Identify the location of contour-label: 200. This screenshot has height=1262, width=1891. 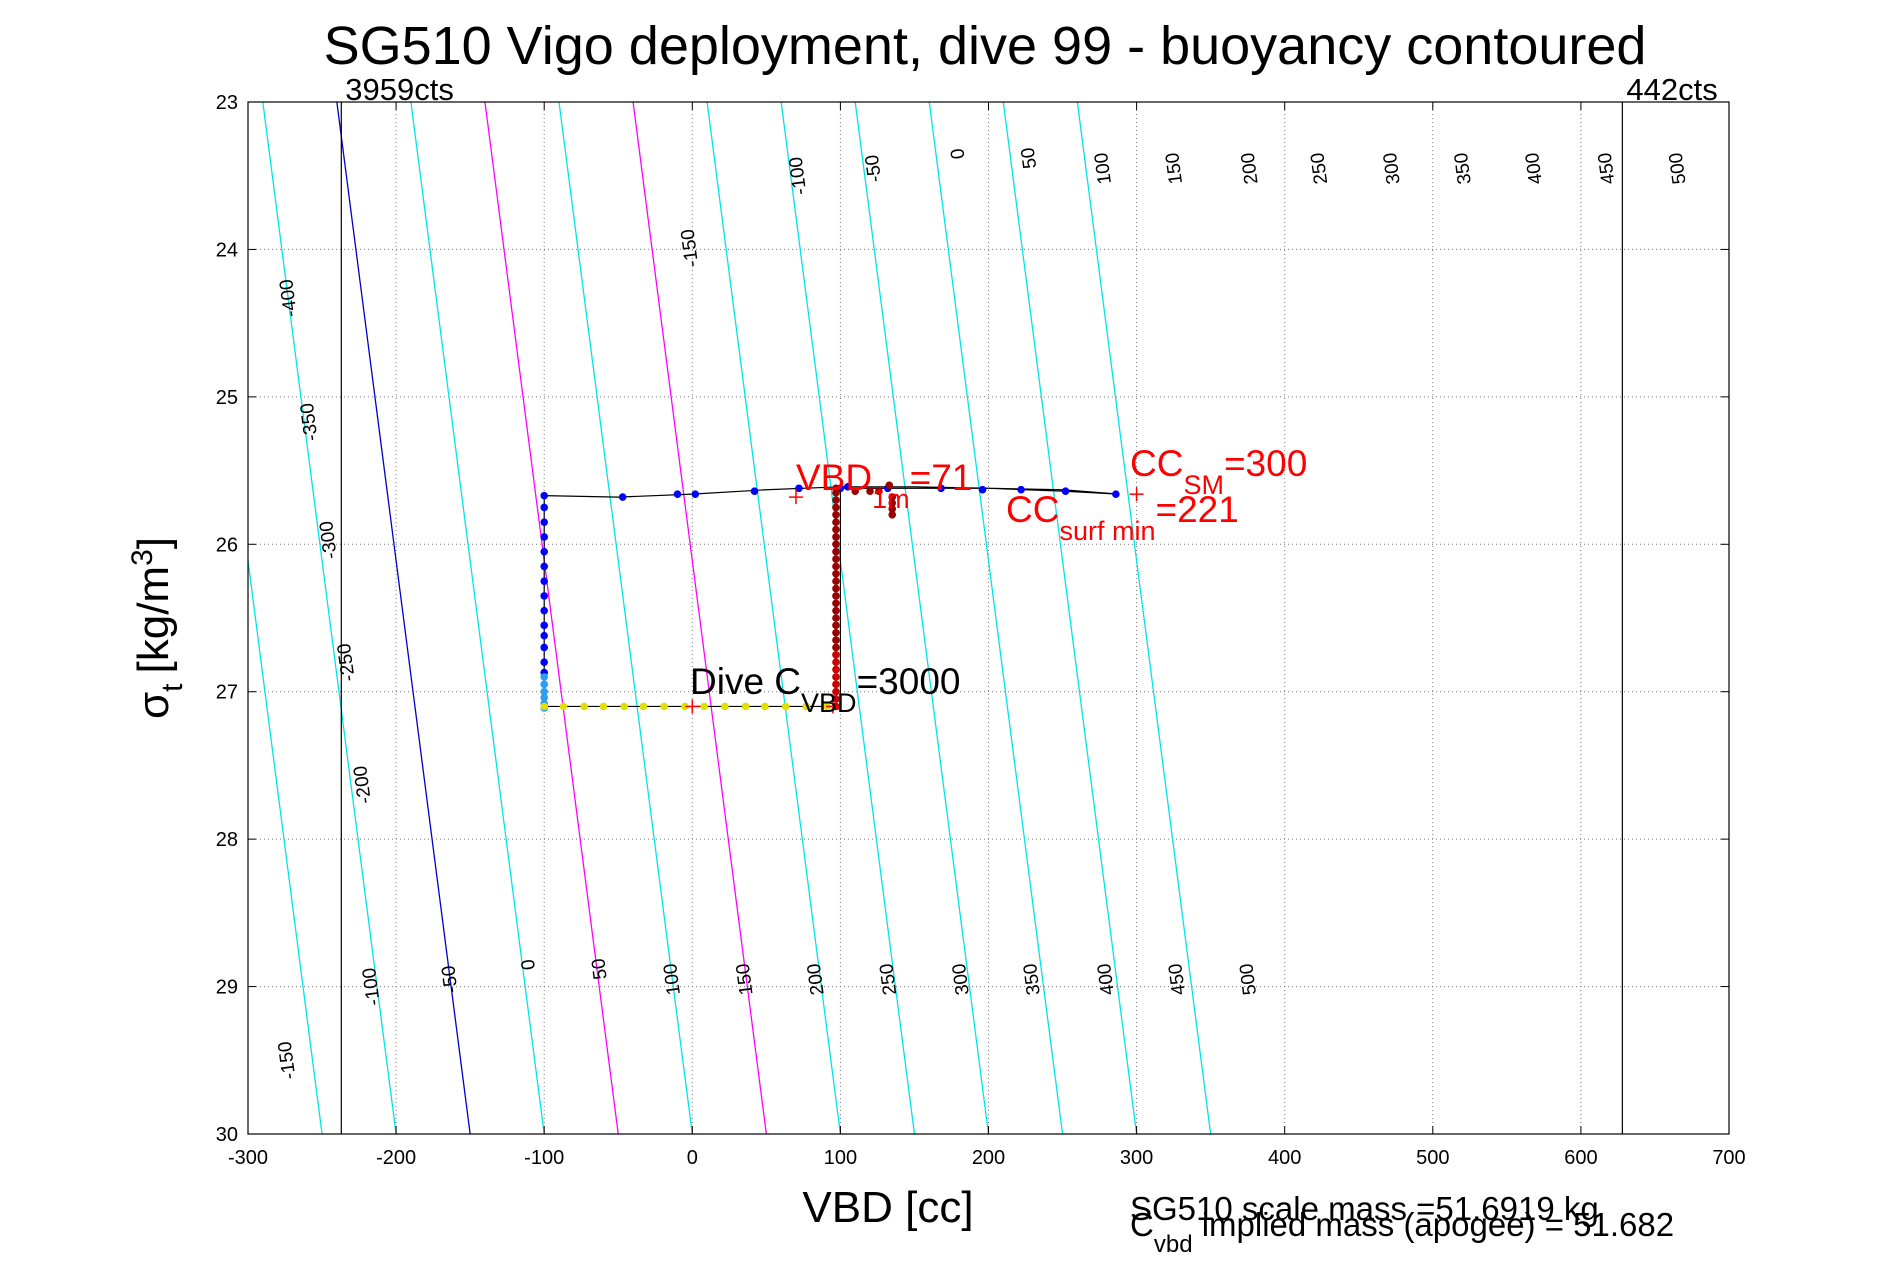
(1250, 168).